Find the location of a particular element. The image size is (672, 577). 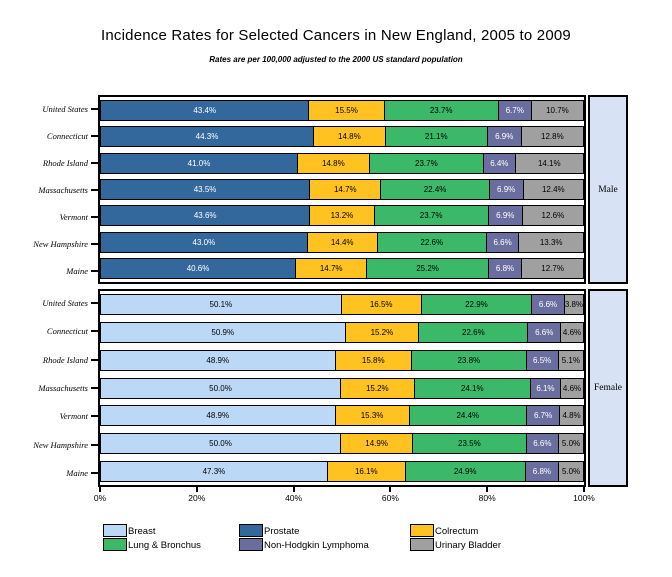

stacked-bar: 48.9% 15.3% 24.4% 6.7% 4.8% is located at coordinates (342, 416).